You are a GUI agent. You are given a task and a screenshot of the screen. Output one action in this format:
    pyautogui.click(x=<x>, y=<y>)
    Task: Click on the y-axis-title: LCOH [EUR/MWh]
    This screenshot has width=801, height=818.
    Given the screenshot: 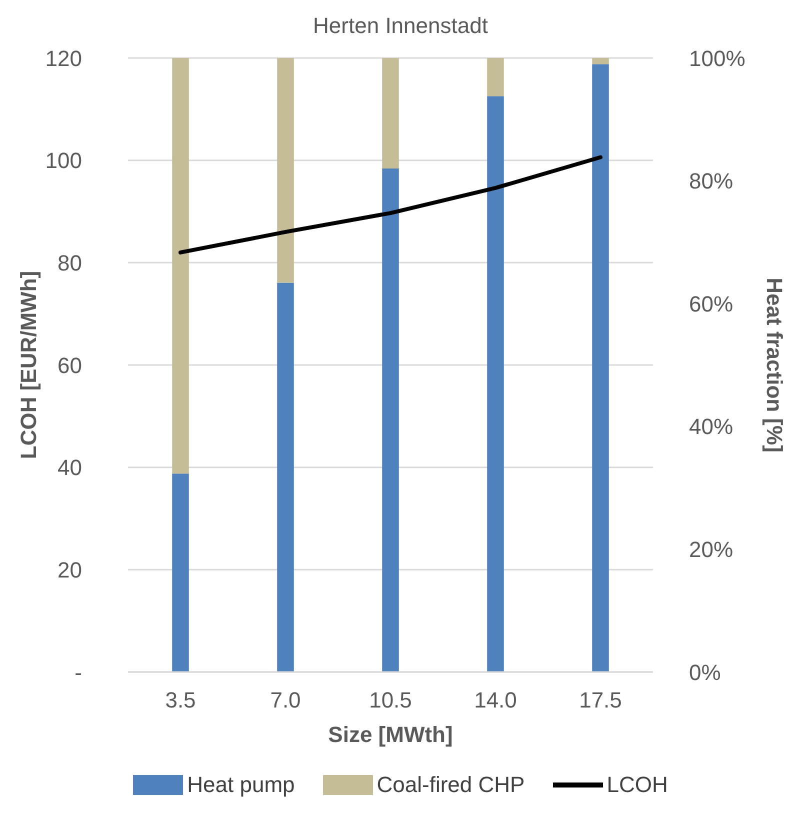 What is the action you would take?
    pyautogui.click(x=28, y=365)
    